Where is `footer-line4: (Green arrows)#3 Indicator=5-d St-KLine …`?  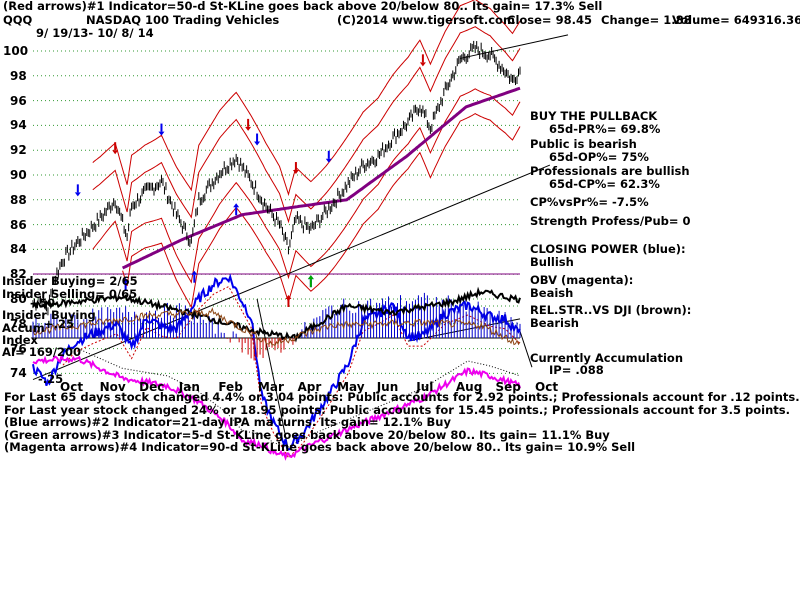
footer-line4: (Green arrows)#3 Indicator=5-d St-KLine … is located at coordinates (307, 435).